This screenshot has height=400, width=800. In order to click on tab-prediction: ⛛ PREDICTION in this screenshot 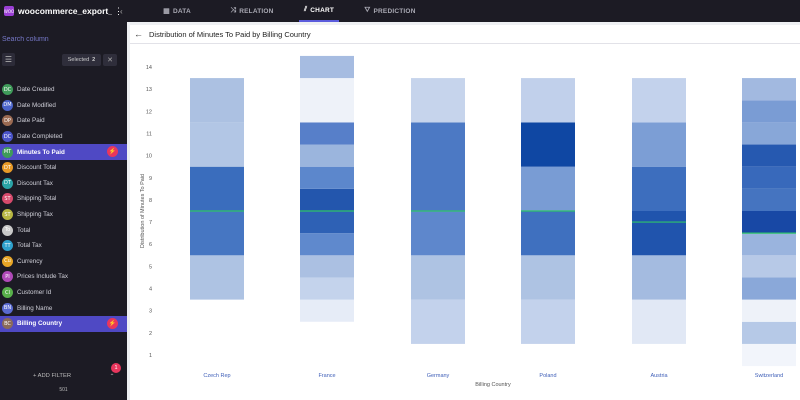, I will do `click(390, 11)`.